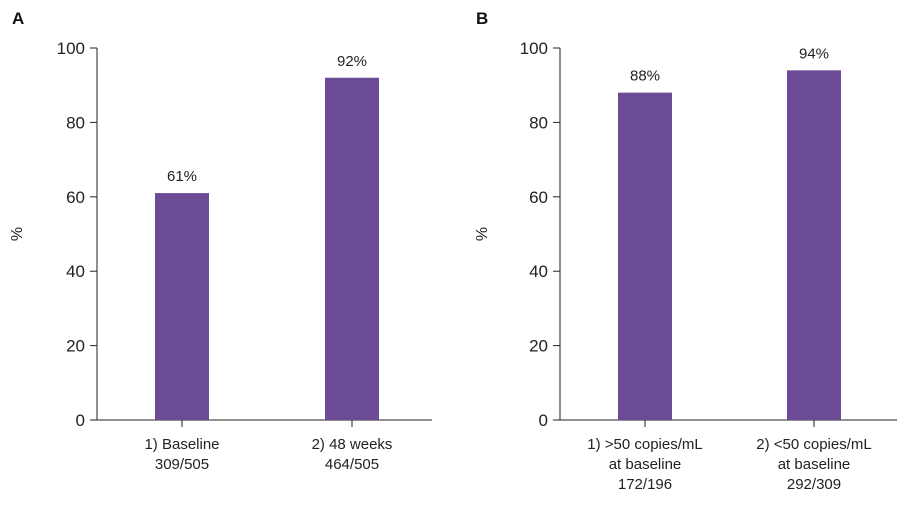 The image size is (902, 505). Describe the element at coordinates (352, 454) in the screenshot. I see `x-tick-label: 2) 48 weeks 464/505` at that location.